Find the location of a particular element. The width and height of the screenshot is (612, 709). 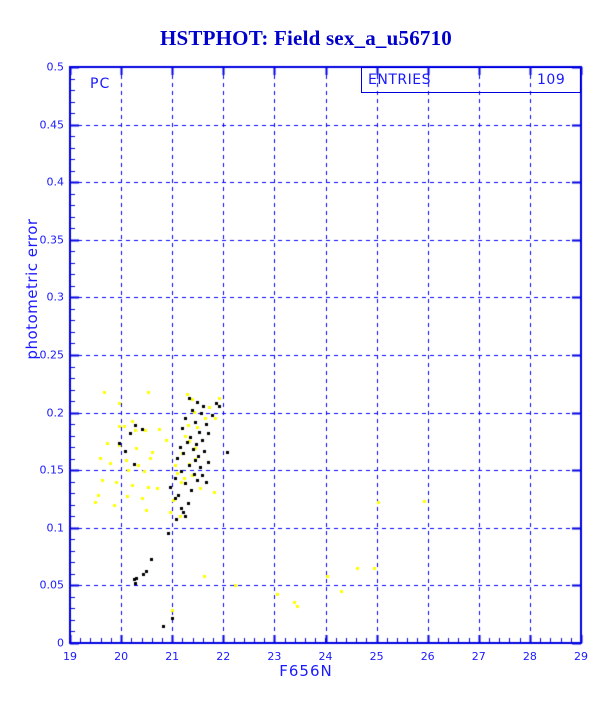

y-tick-label: 0.1 is located at coordinates (55, 528).